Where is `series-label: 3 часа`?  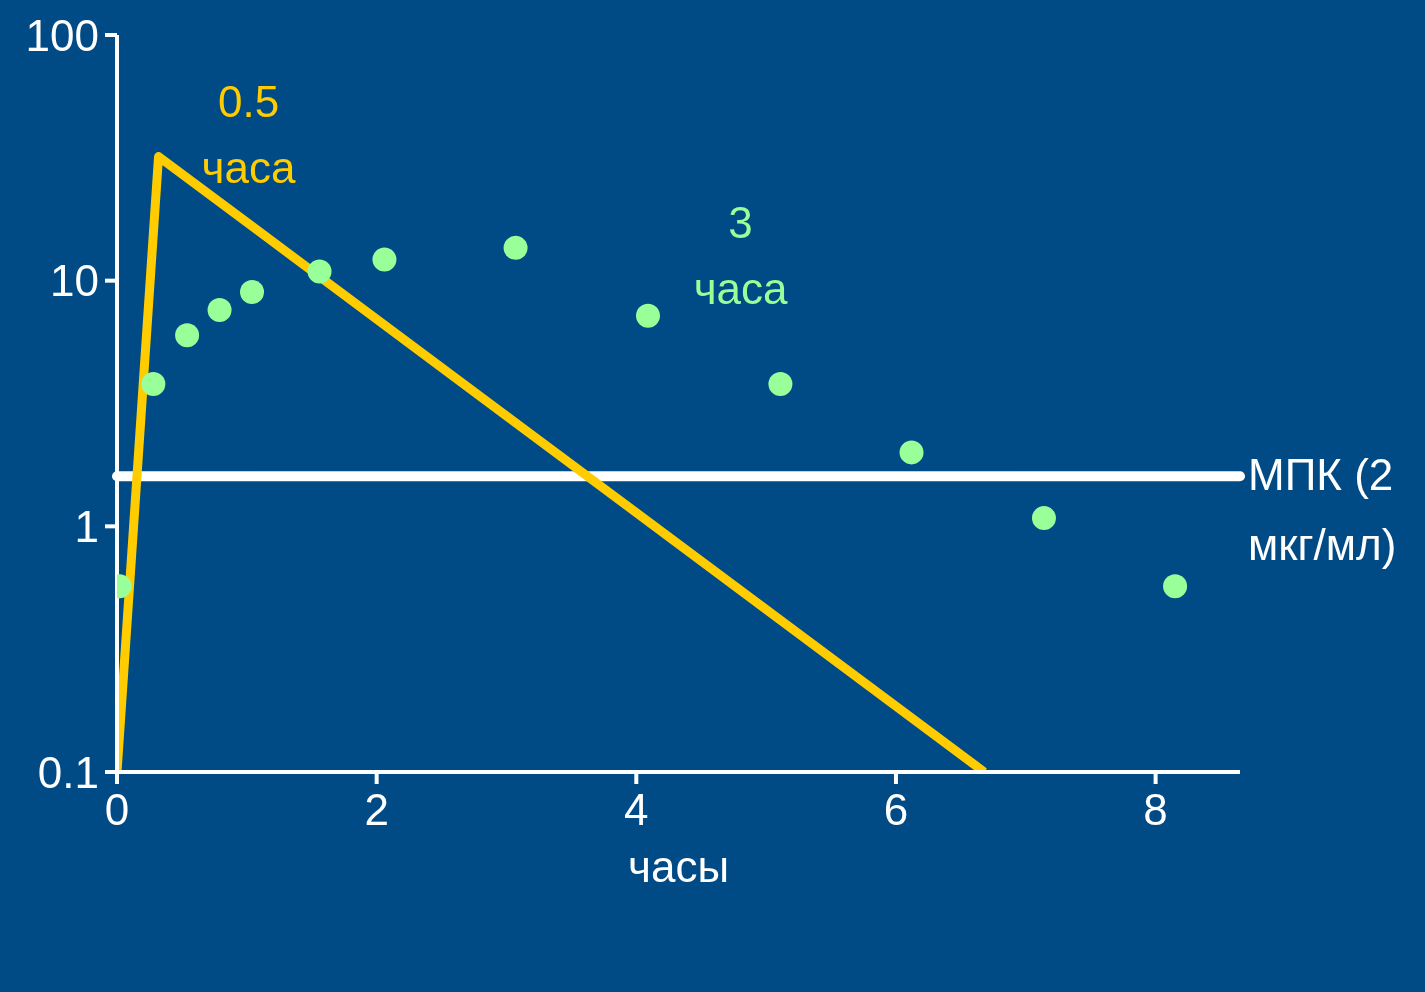
series-label: 3 часа is located at coordinates (741, 255).